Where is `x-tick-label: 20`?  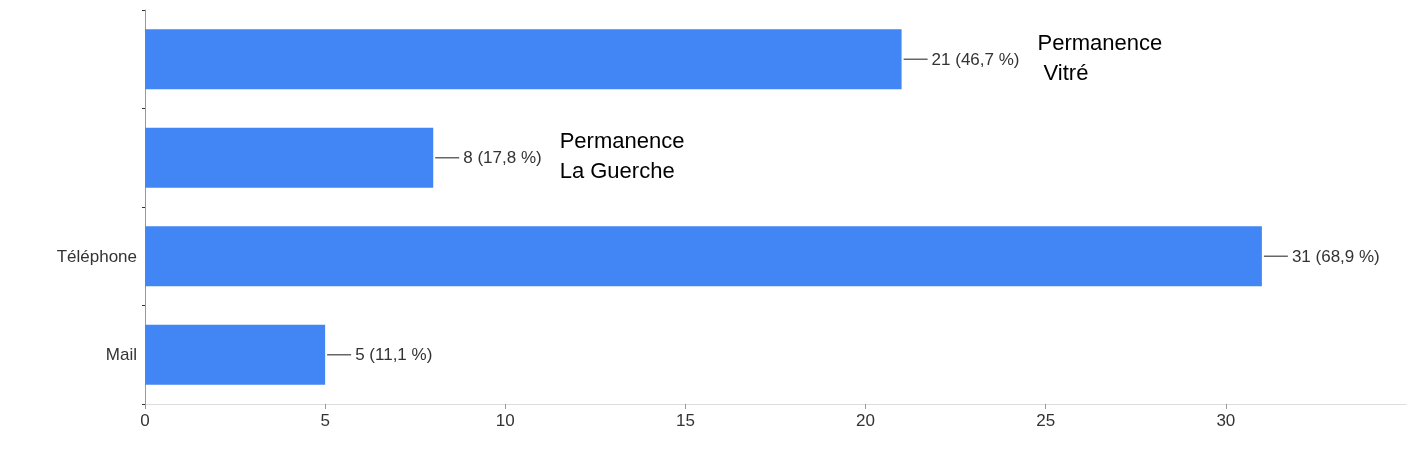
x-tick-label: 20 is located at coordinates (866, 420).